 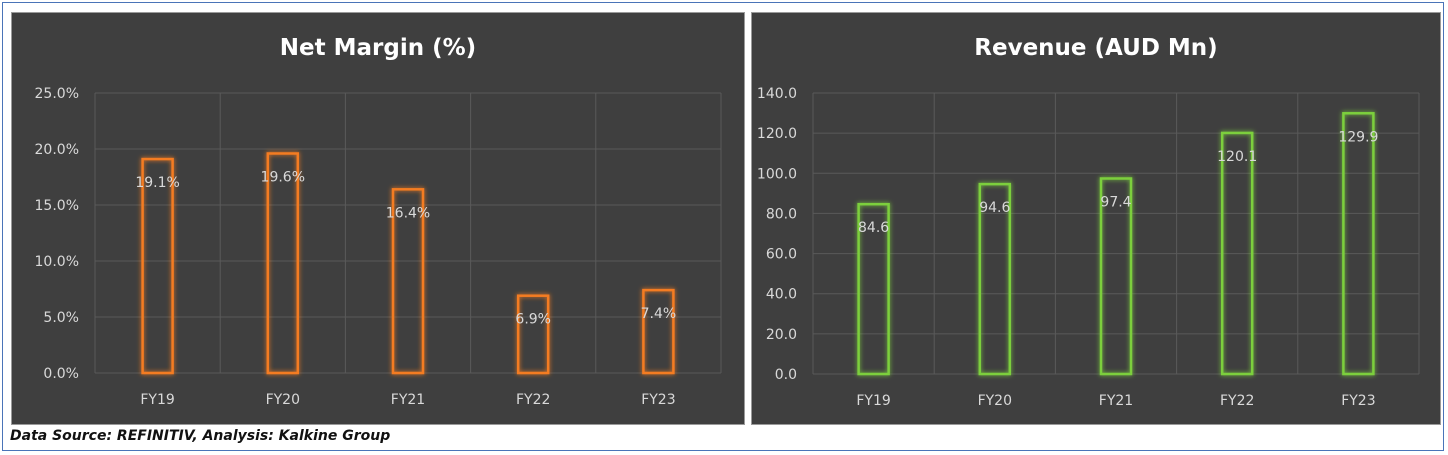 What do you see at coordinates (659, 314) in the screenshot?
I see `data-label: 7.4%` at bounding box center [659, 314].